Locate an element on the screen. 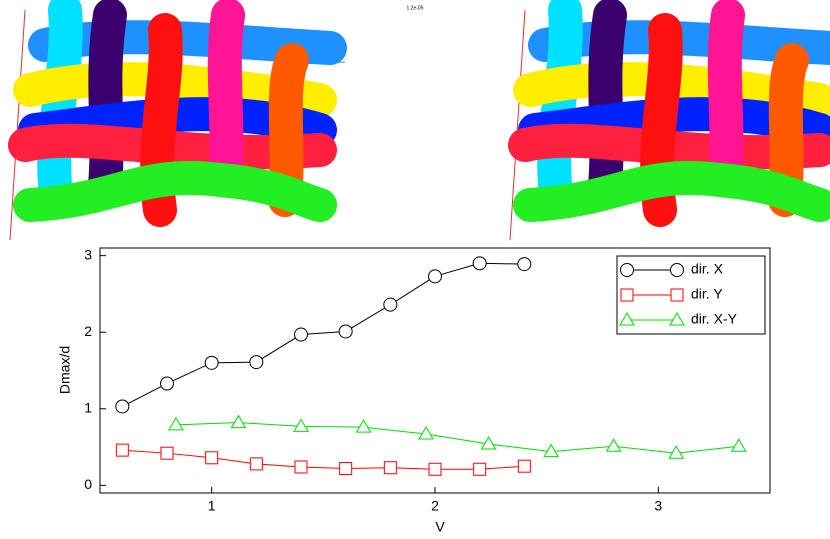  legend-label: dir. X is located at coordinates (707, 269).